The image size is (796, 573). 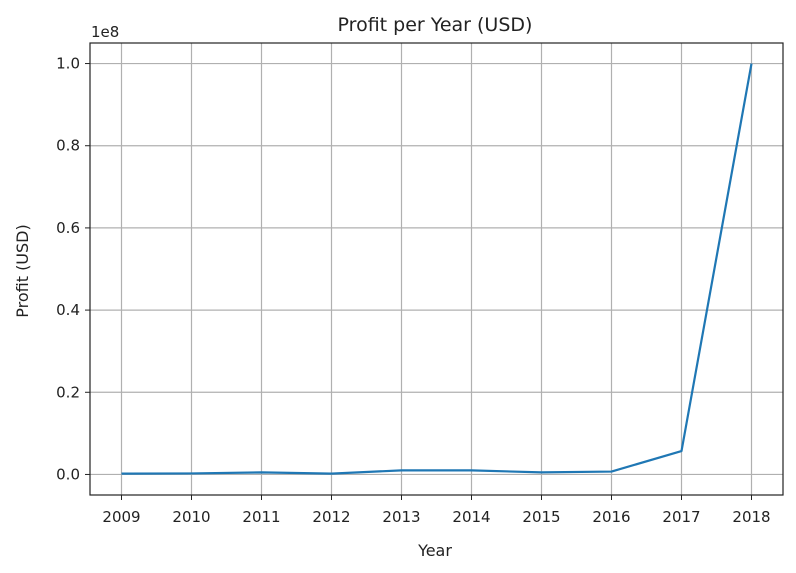 What do you see at coordinates (22, 271) in the screenshot?
I see `y-axis-title: Profit (USD)` at bounding box center [22, 271].